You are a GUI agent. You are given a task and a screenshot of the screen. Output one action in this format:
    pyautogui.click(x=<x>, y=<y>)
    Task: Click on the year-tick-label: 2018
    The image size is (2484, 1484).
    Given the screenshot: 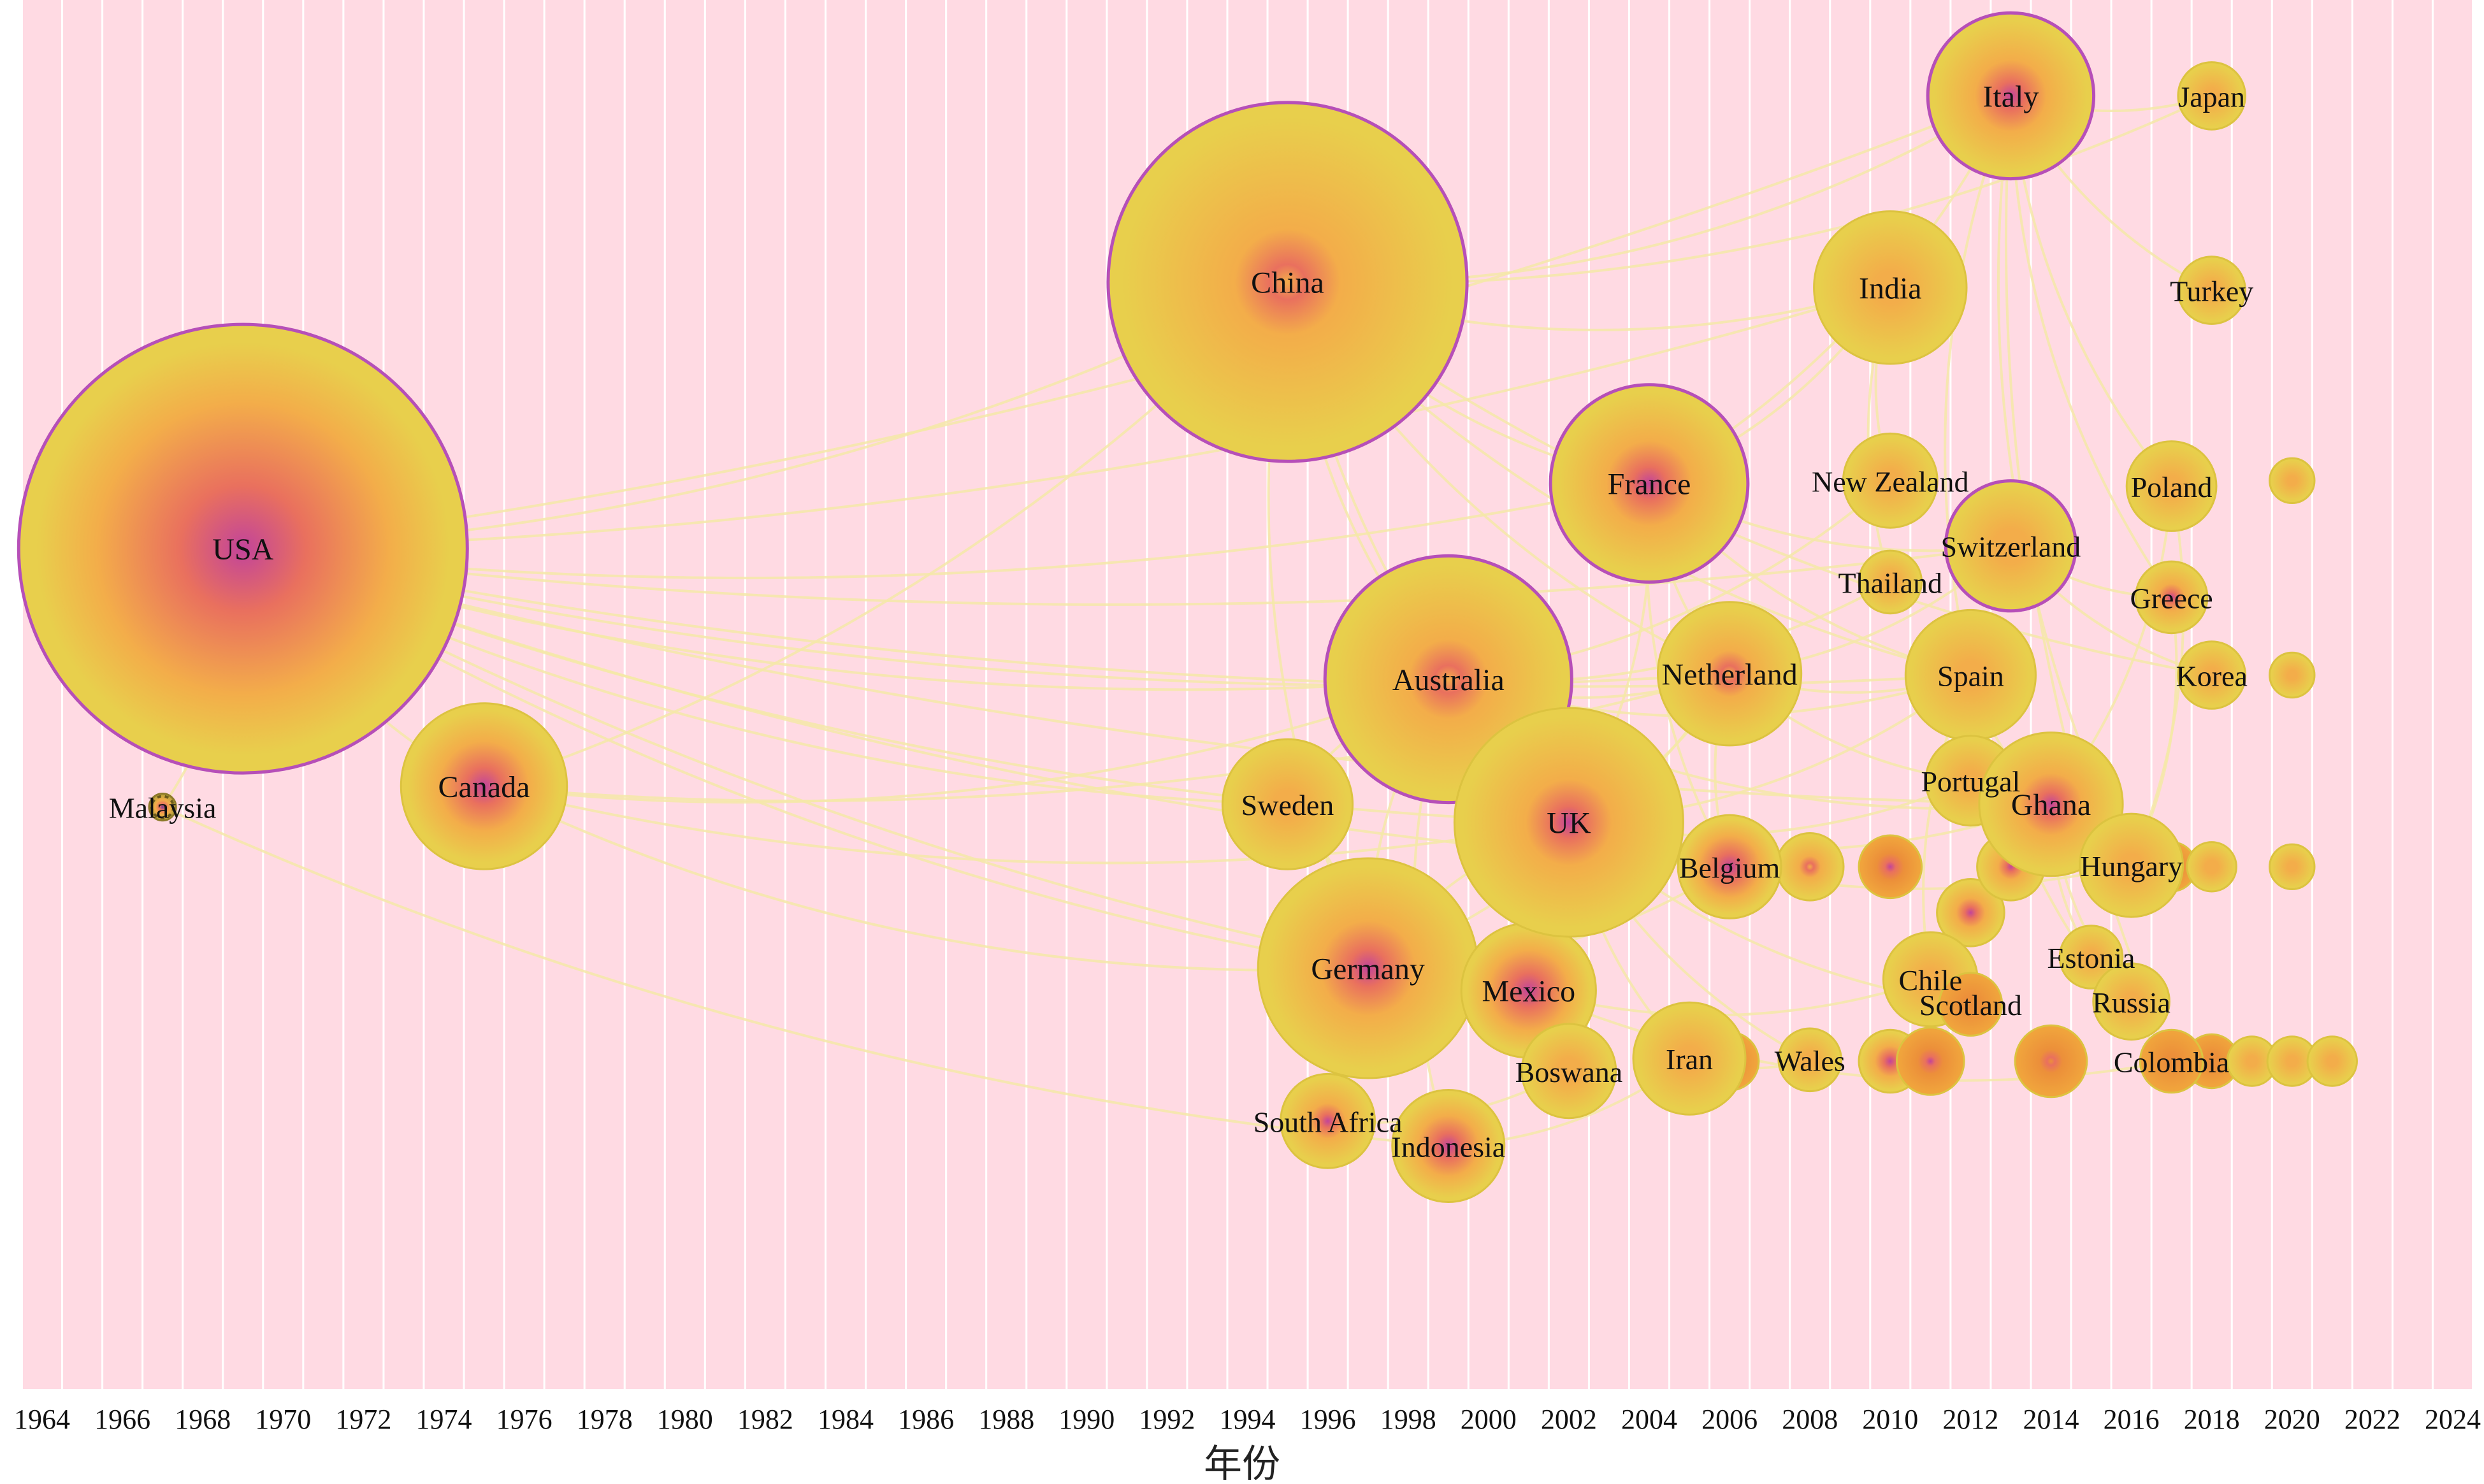 What is the action you would take?
    pyautogui.click(x=2212, y=1419)
    